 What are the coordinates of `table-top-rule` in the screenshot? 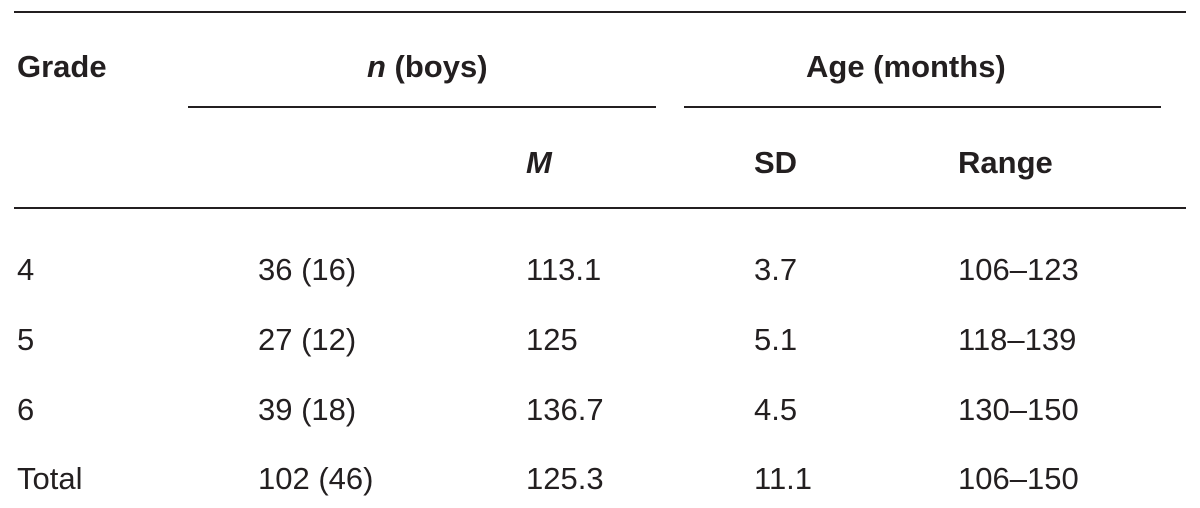 It's located at (600, 12).